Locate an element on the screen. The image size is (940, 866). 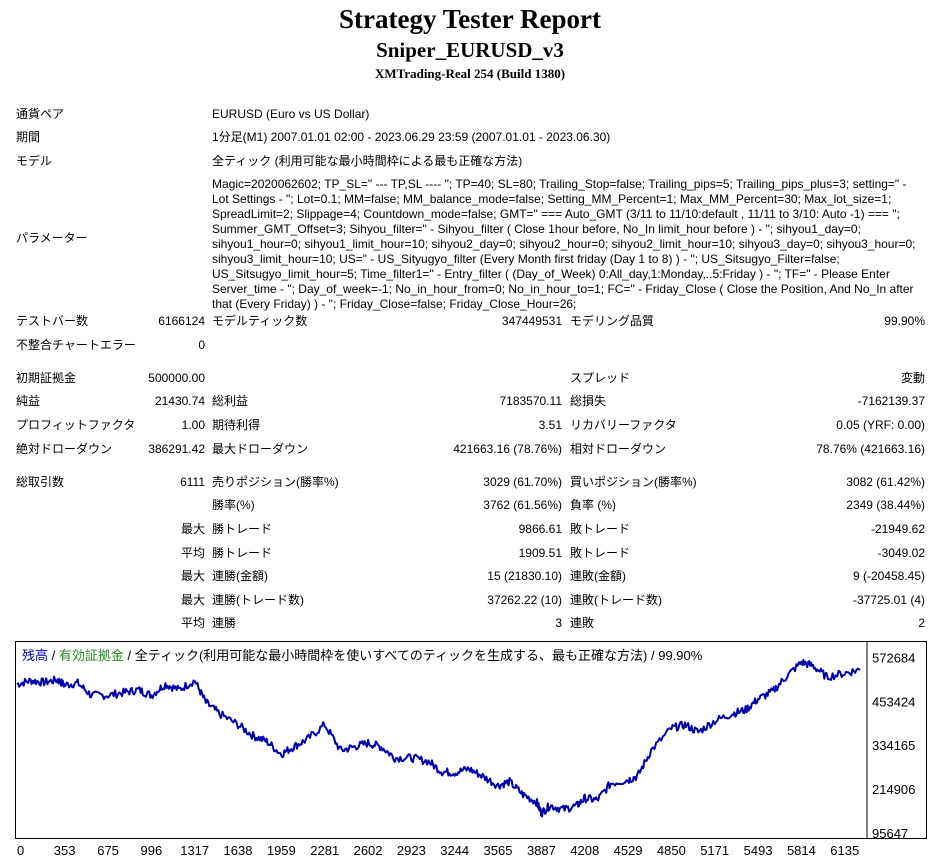
trades-value: 6111 is located at coordinates (192, 482).